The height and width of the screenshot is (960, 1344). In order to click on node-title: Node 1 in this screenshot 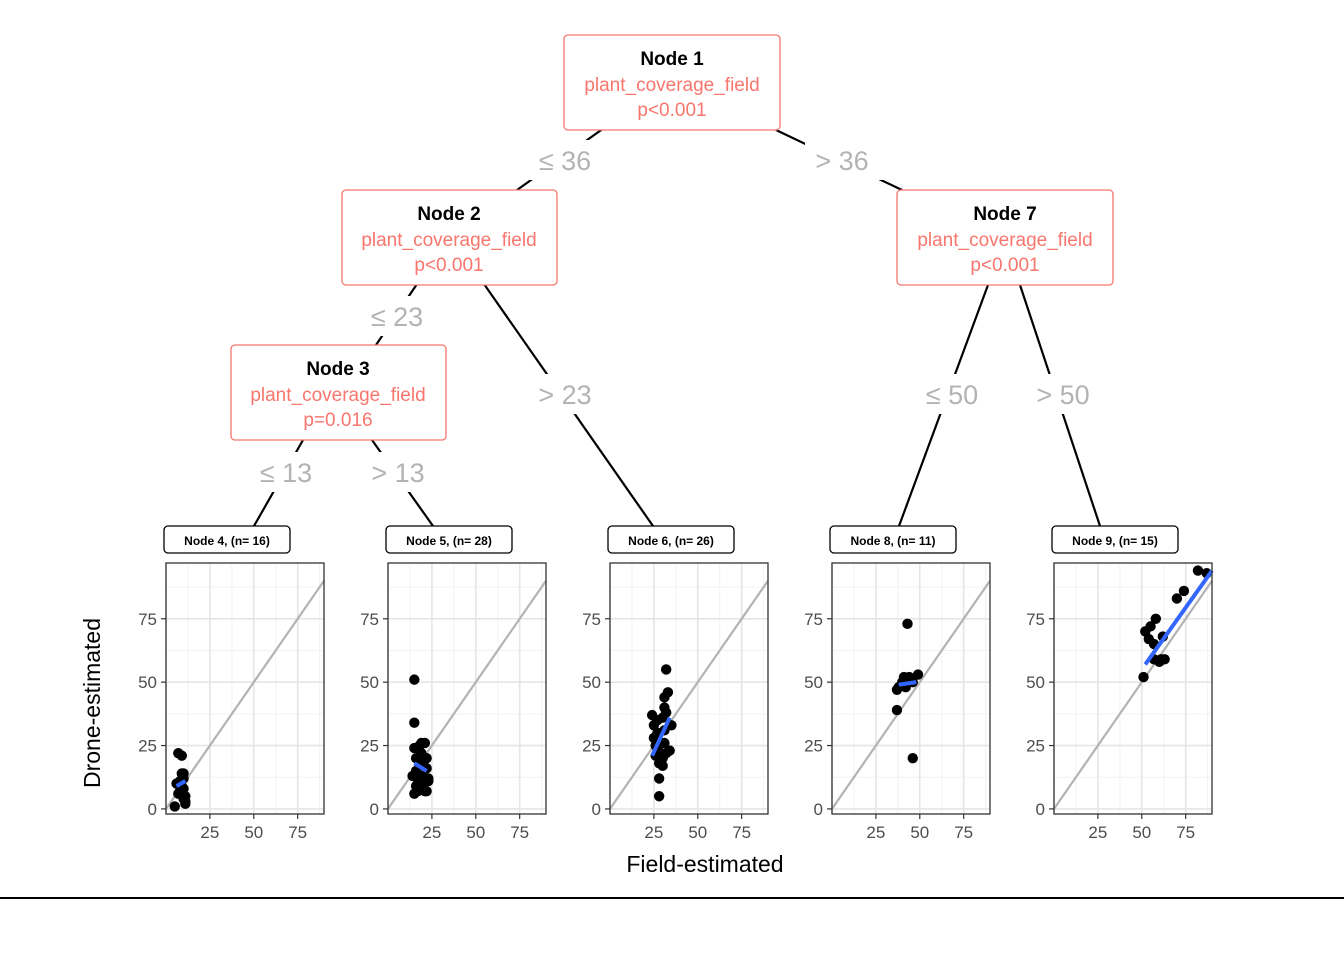, I will do `click(672, 59)`.